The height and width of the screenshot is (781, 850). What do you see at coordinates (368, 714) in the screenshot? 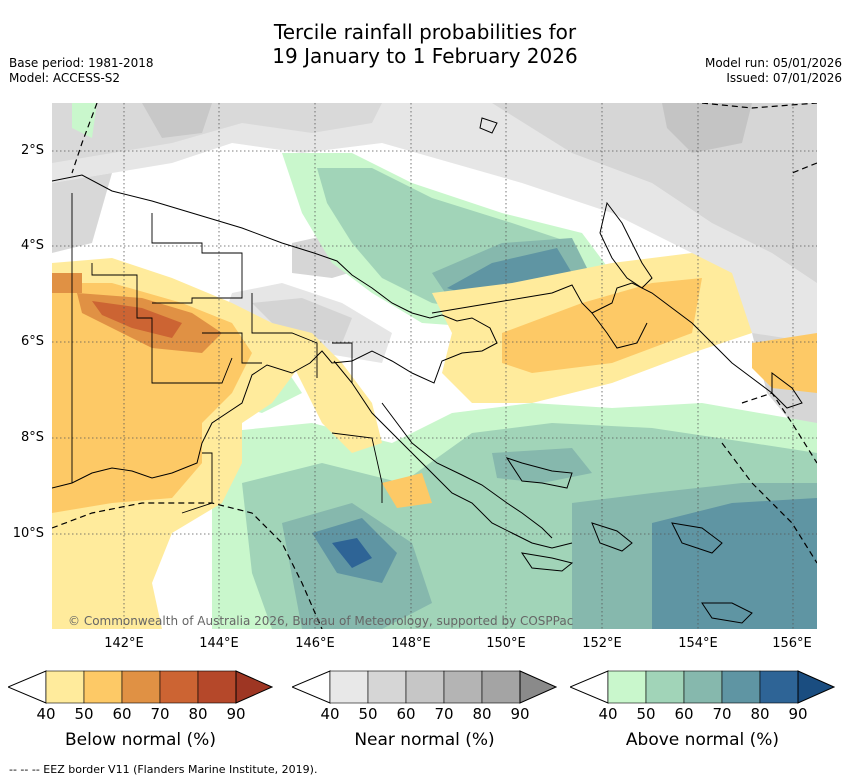
I see `near-tick-50: 50` at bounding box center [368, 714].